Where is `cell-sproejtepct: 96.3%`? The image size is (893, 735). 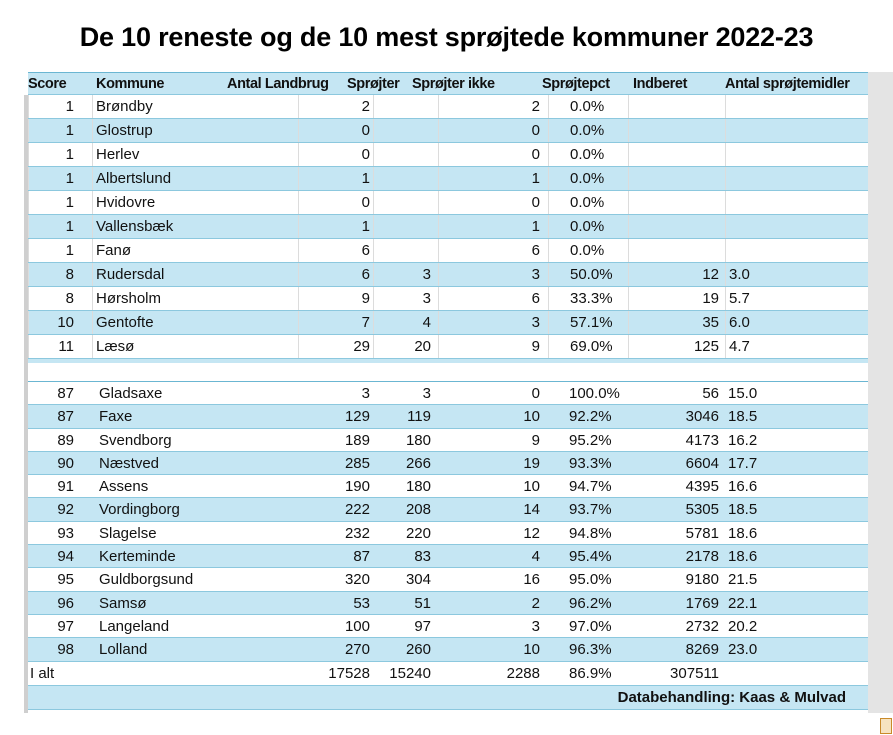
cell-sproejtepct: 96.3% is located at coordinates (590, 650).